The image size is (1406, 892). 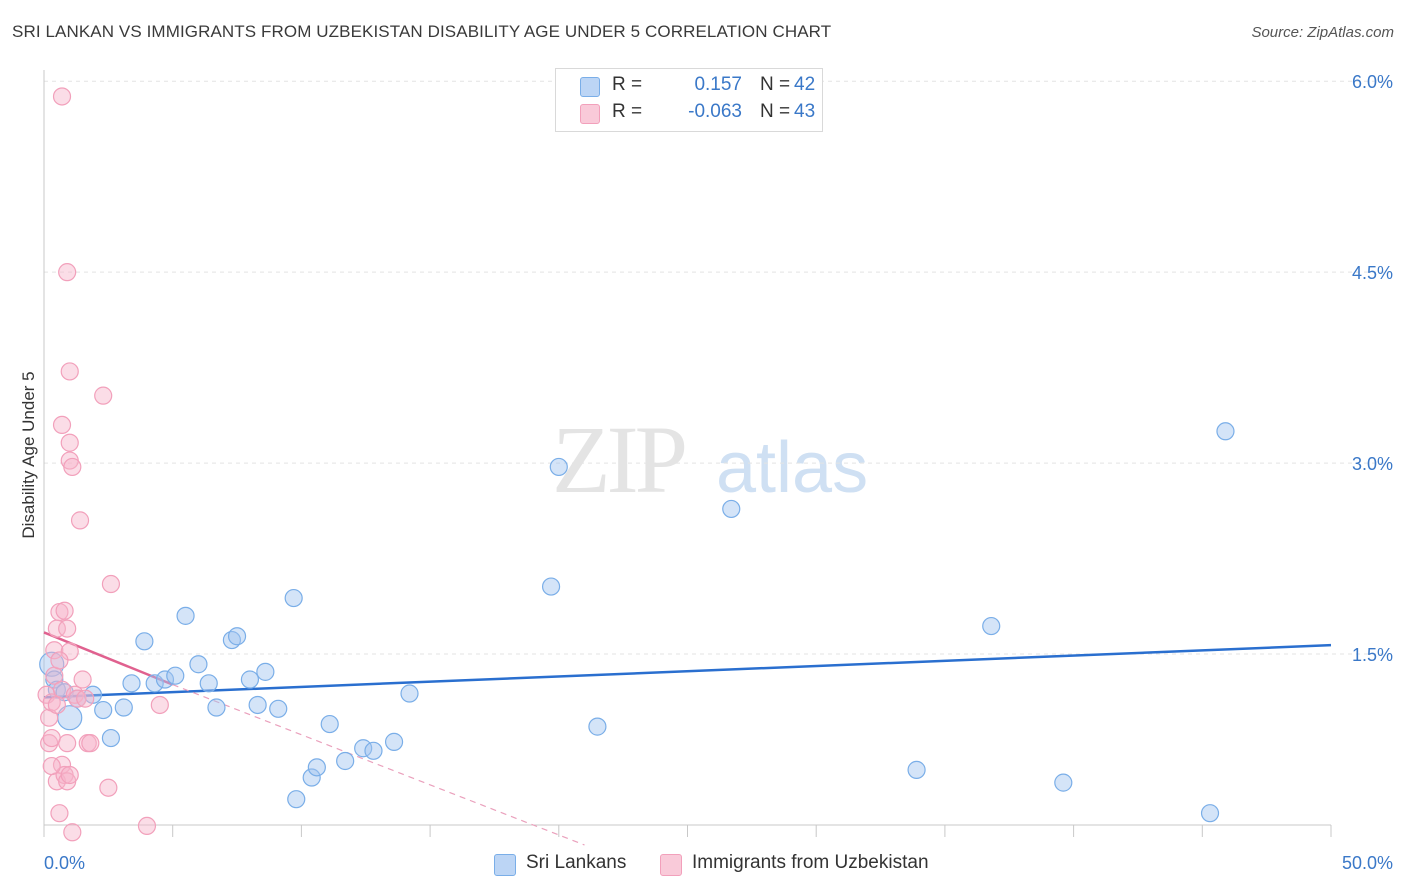 I want to click on bottom-legend-swatch-blue, so click(x=505, y=865).